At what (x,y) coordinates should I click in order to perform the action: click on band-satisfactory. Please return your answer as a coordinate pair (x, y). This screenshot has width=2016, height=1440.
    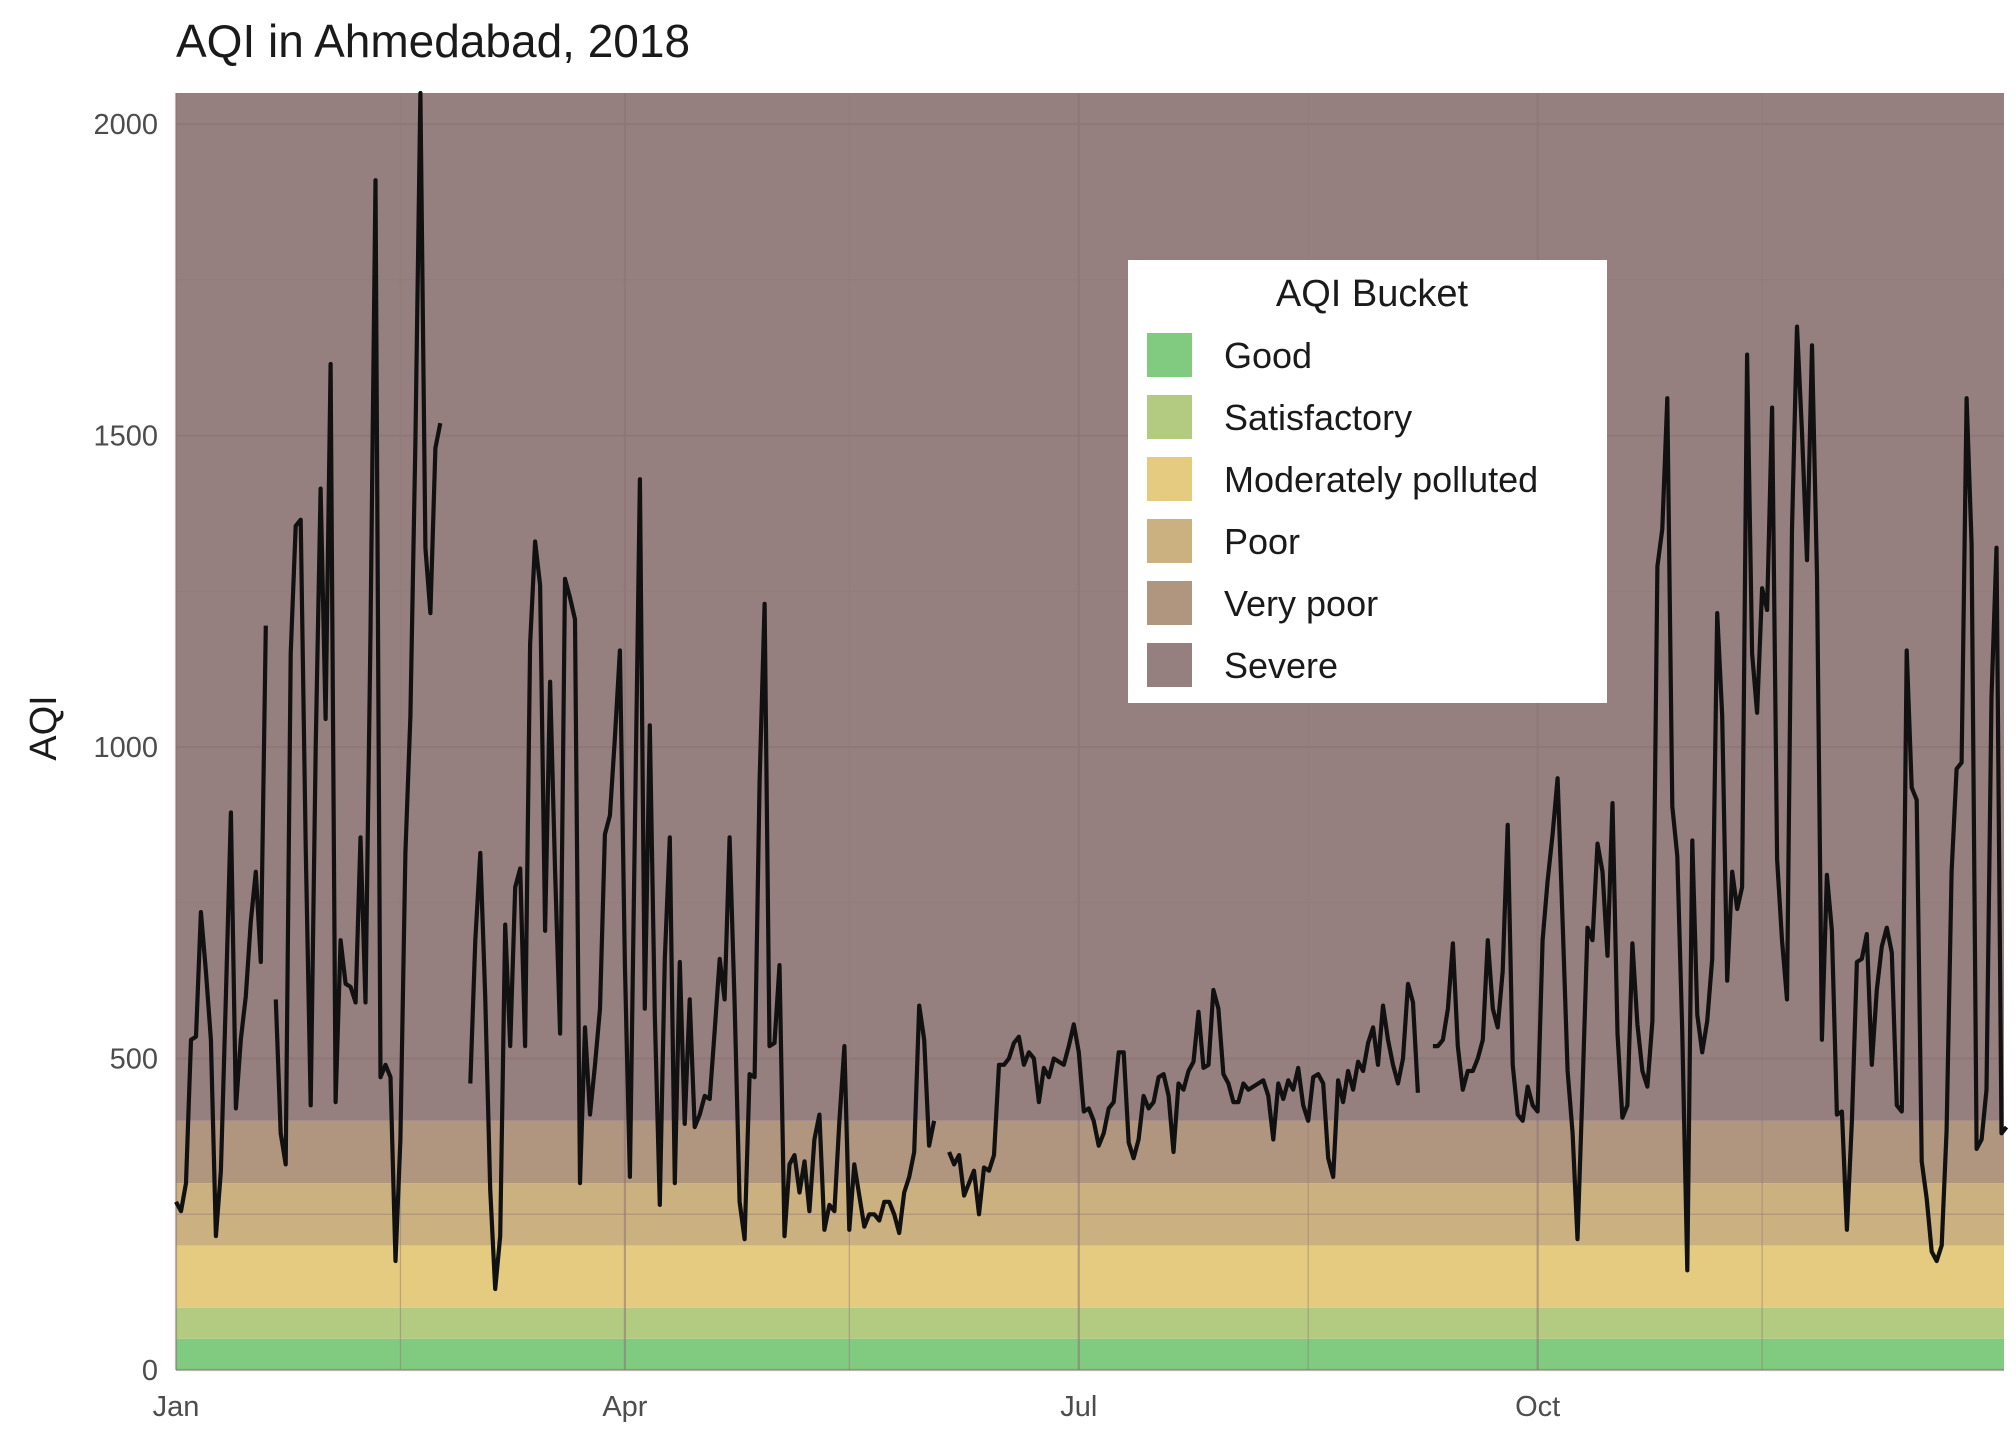
    Looking at the image, I should click on (1090, 1323).